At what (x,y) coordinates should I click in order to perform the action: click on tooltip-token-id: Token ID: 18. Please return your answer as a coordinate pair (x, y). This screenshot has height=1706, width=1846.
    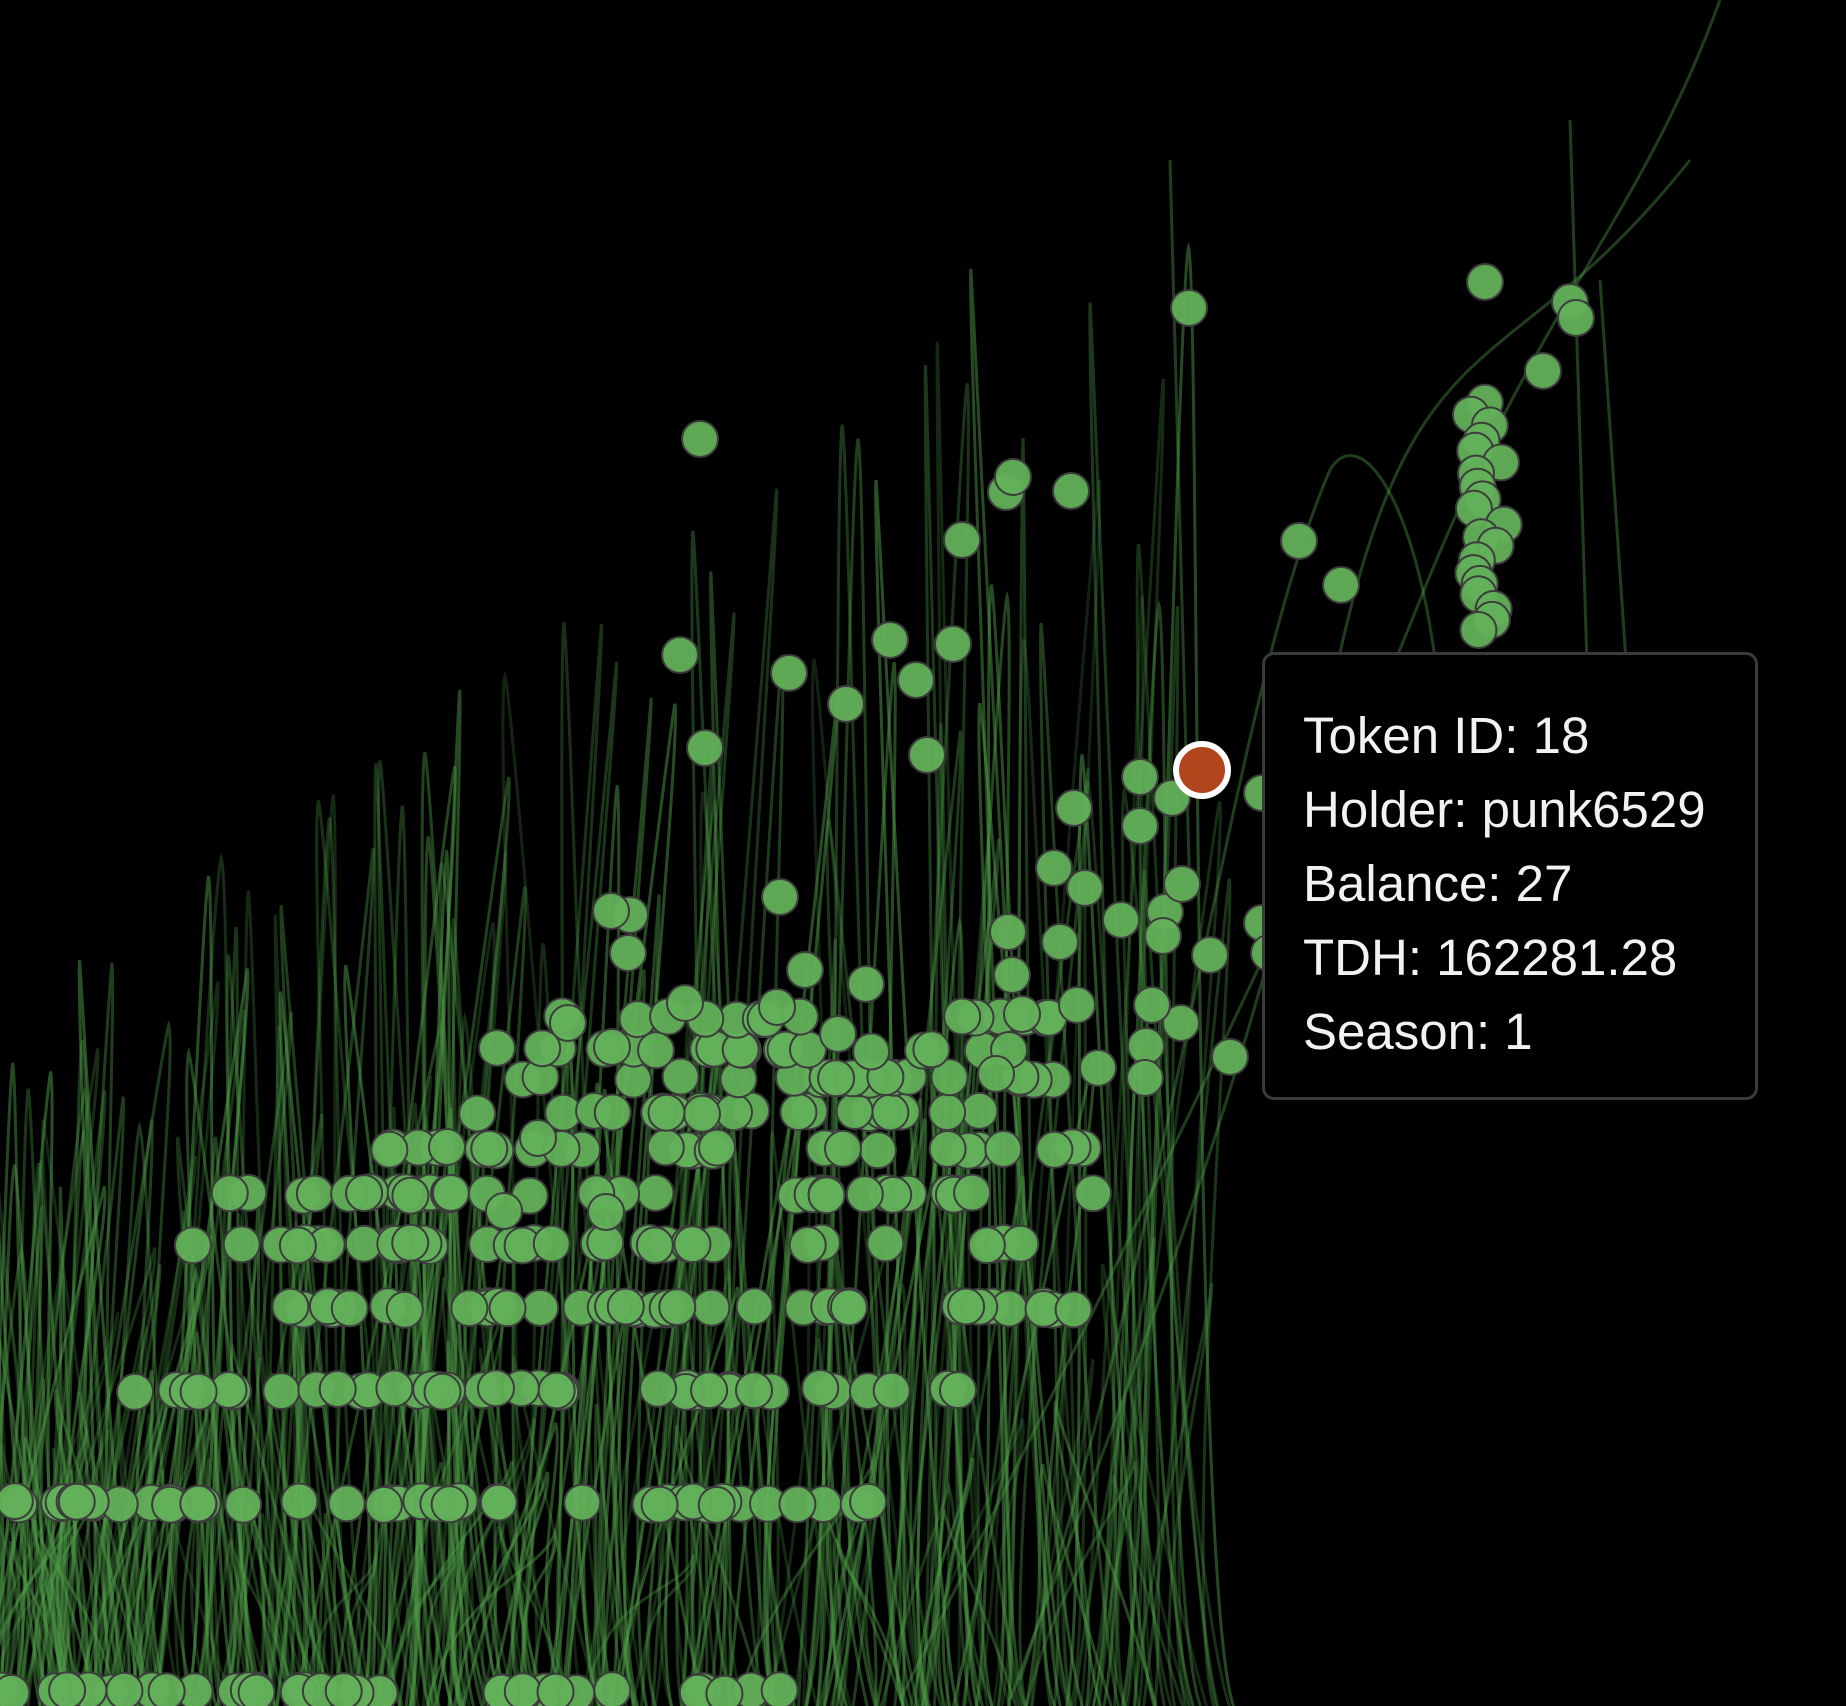
    Looking at the image, I should click on (1446, 735).